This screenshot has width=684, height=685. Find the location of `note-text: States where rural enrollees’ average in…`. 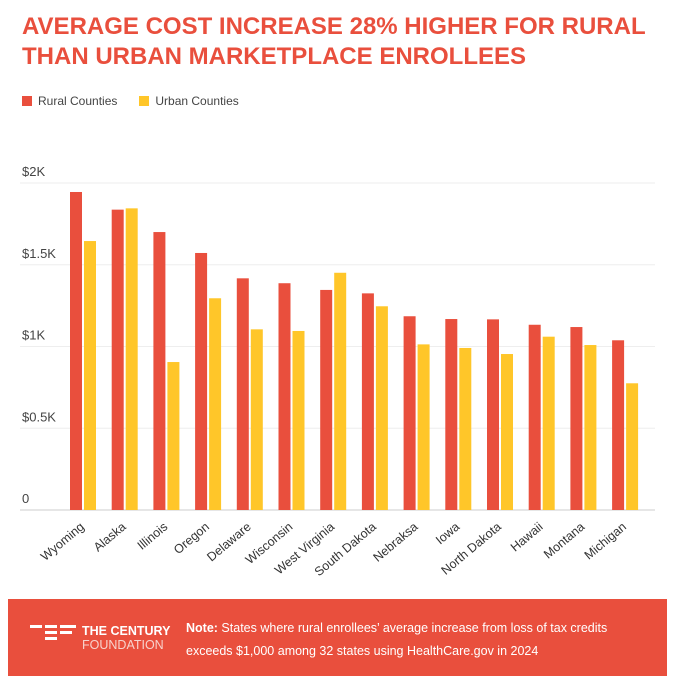

note-text: States where rural enrollees’ average in… is located at coordinates (397, 639).